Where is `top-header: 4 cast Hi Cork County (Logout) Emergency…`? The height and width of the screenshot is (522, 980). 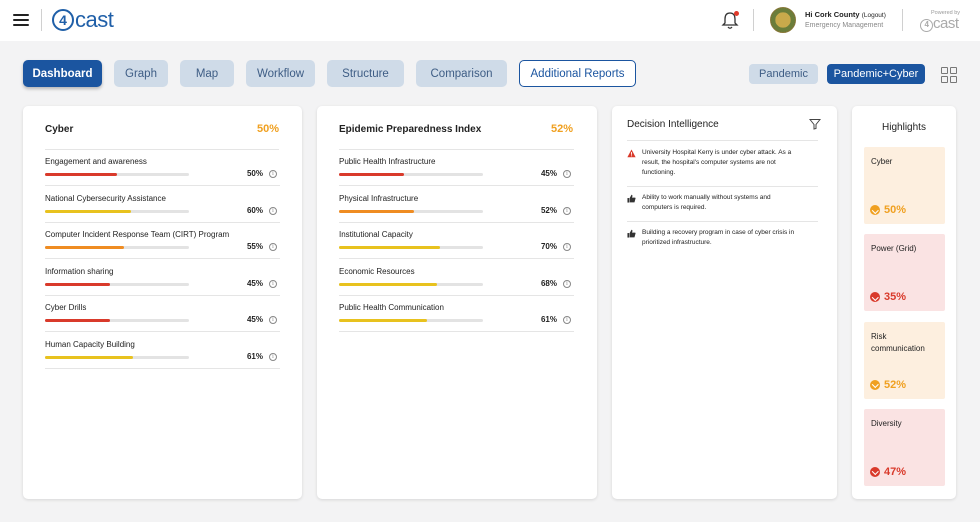 top-header: 4 cast Hi Cork County (Logout) Emergency… is located at coordinates (490, 20).